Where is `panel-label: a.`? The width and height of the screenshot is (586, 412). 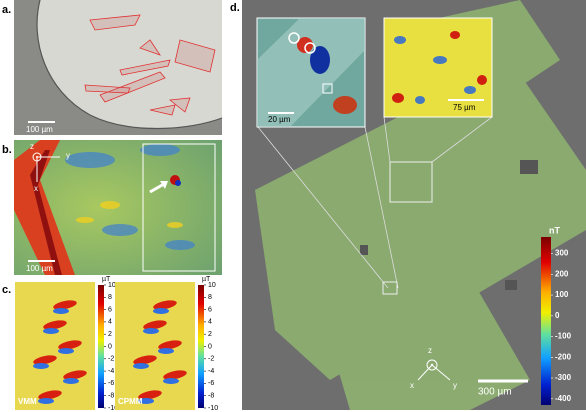 panel-label: a. is located at coordinates (6, 10).